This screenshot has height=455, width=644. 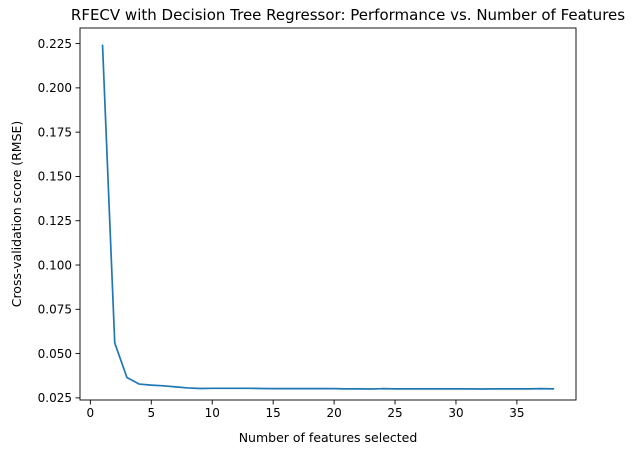 What do you see at coordinates (455, 413) in the screenshot?
I see `x-tick-label: 30` at bounding box center [455, 413].